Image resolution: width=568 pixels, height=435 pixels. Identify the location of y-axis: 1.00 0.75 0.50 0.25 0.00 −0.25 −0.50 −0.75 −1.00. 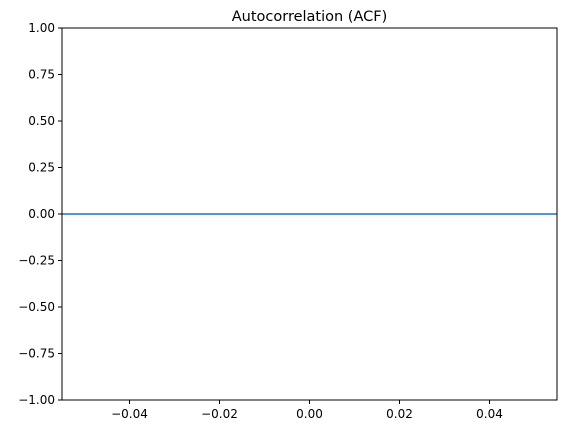
(40, 214).